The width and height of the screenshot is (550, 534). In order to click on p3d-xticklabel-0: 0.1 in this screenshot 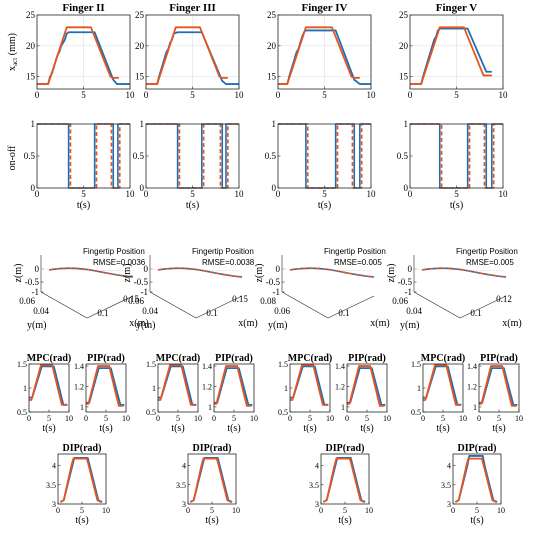, I will do `click(102, 313)`.